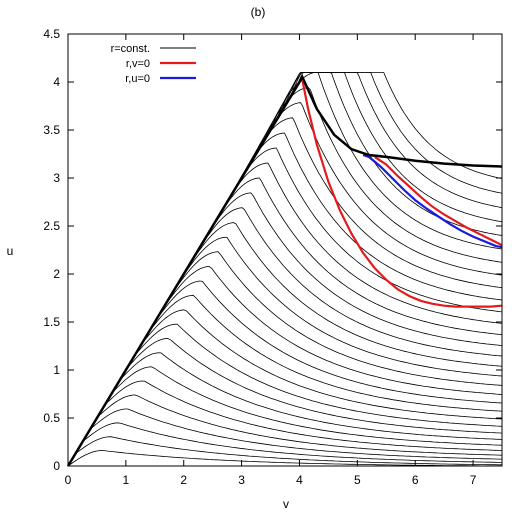 Image resolution: width=516 pixels, height=515 pixels. Describe the element at coordinates (51, 130) in the screenshot. I see `y-tick-label: 3.5` at that location.